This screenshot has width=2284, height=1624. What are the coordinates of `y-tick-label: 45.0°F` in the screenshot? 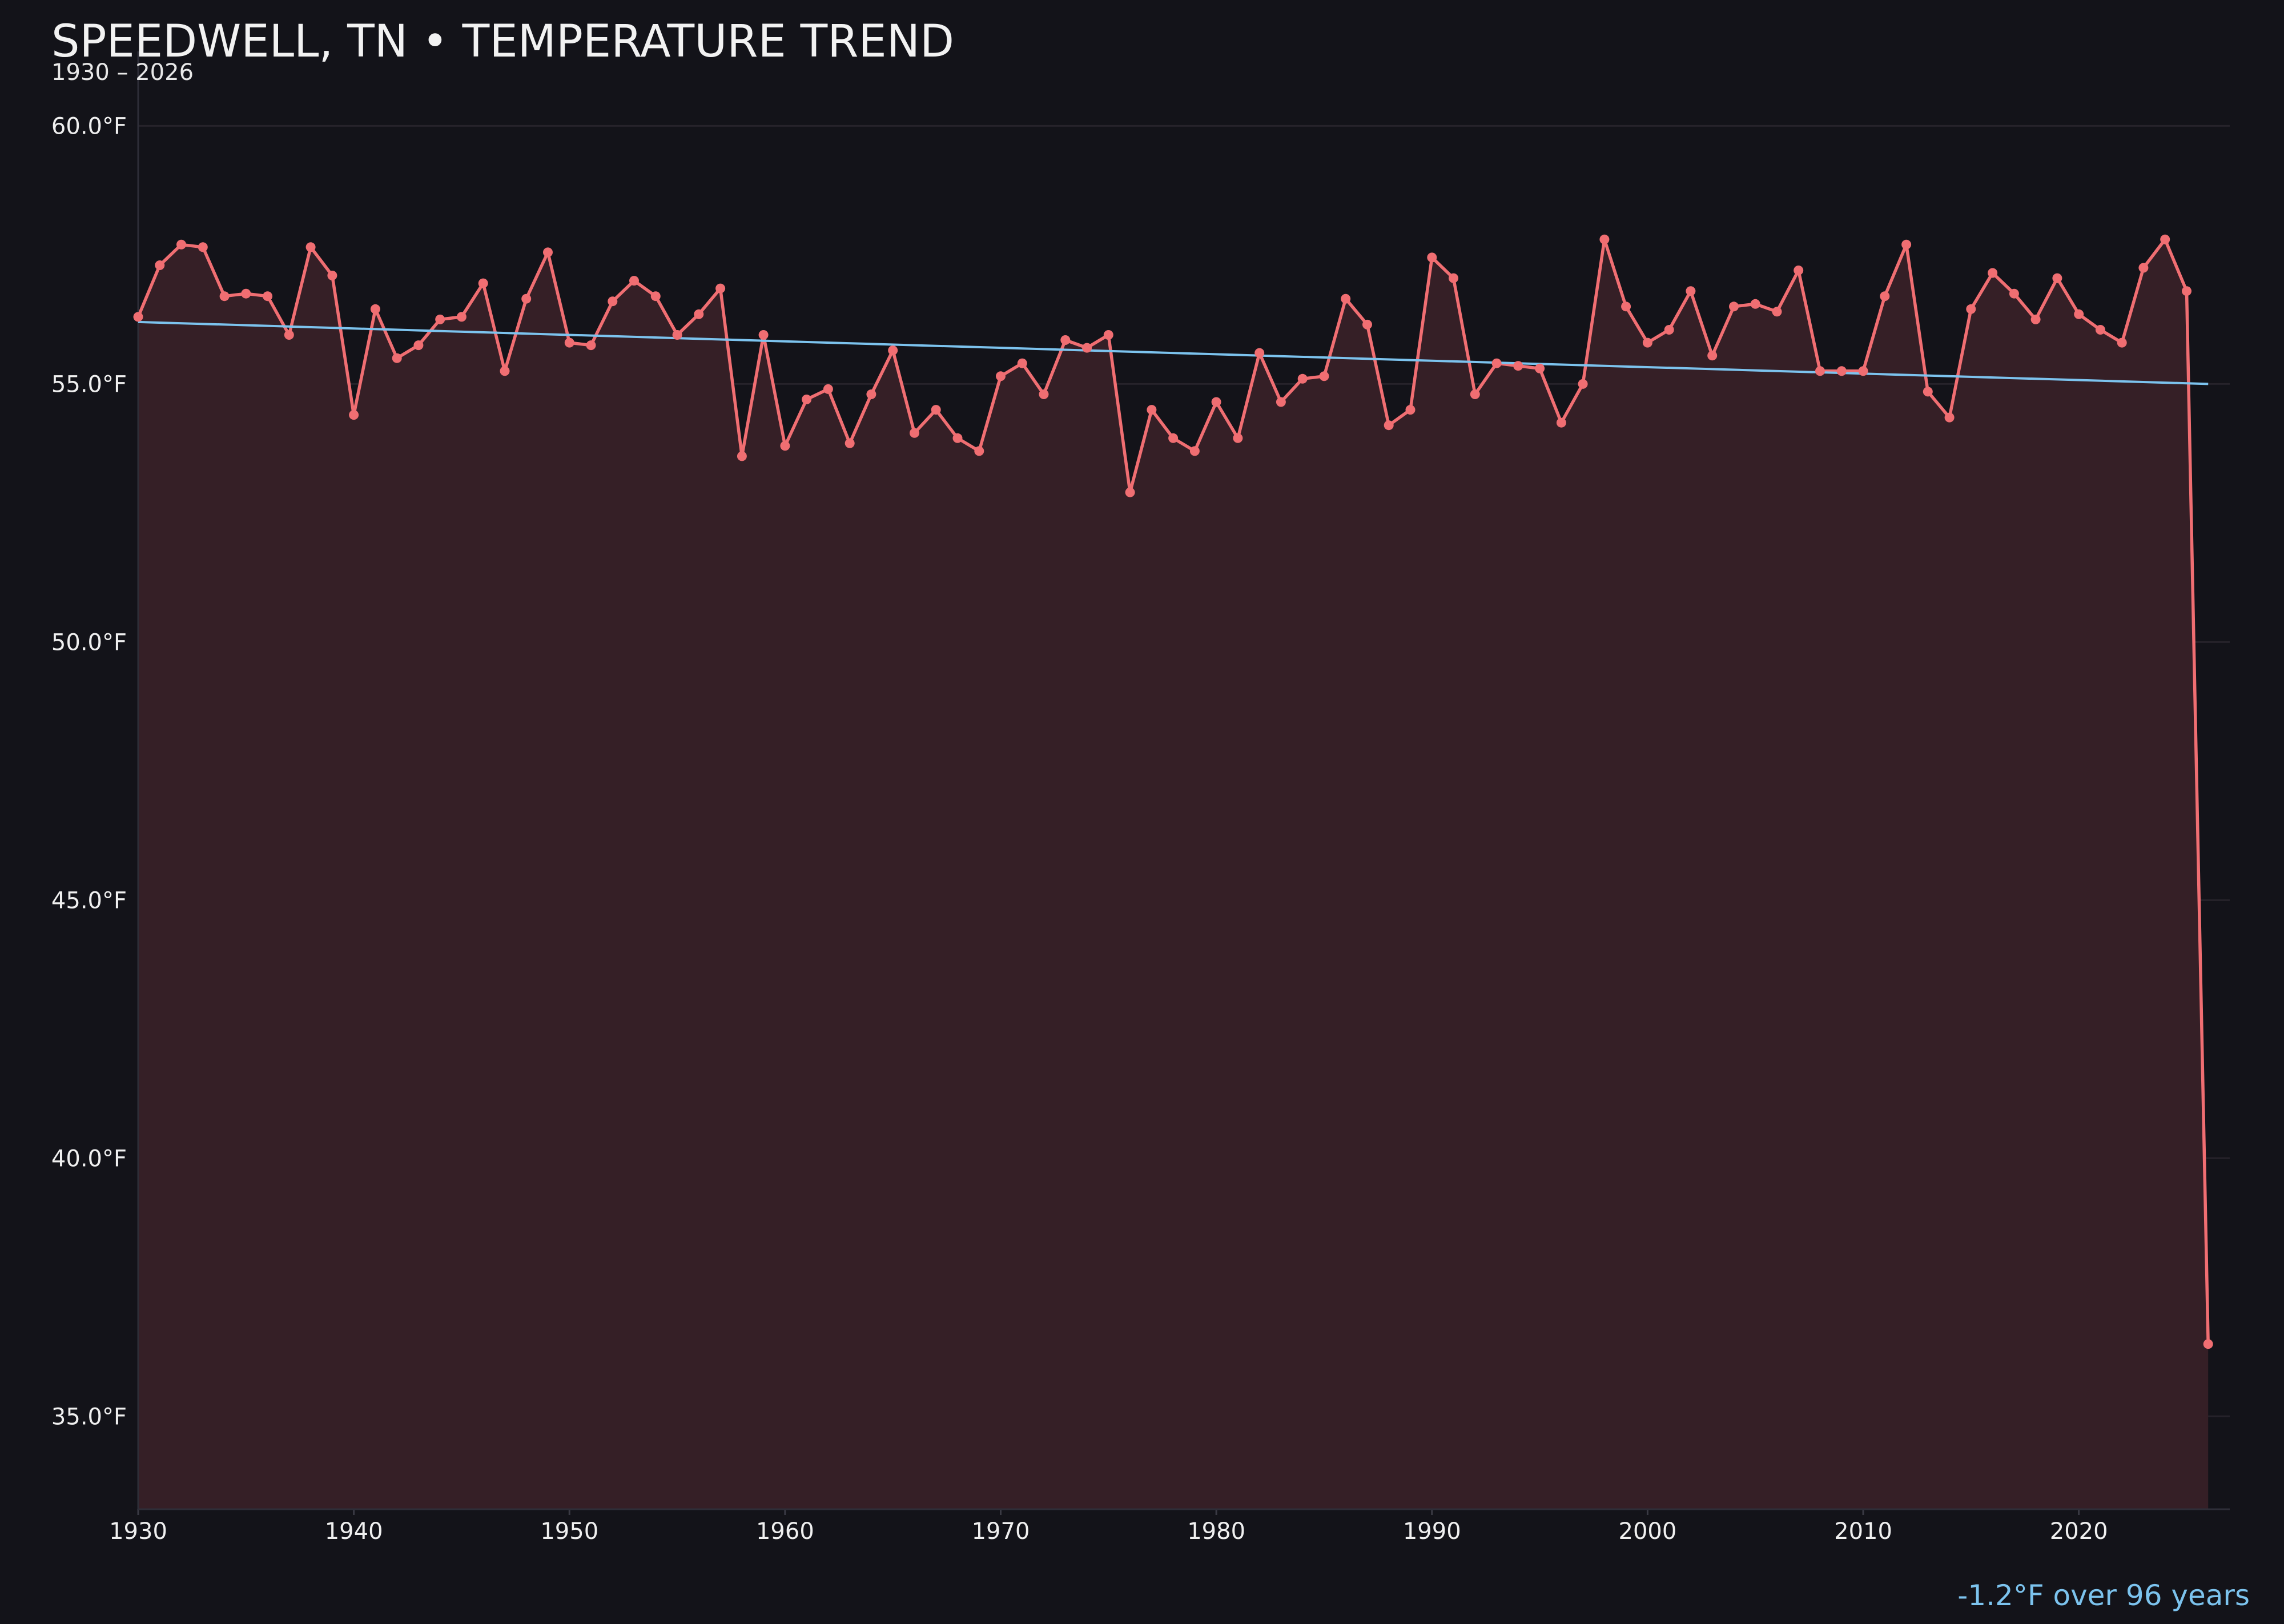 It's located at (89, 900).